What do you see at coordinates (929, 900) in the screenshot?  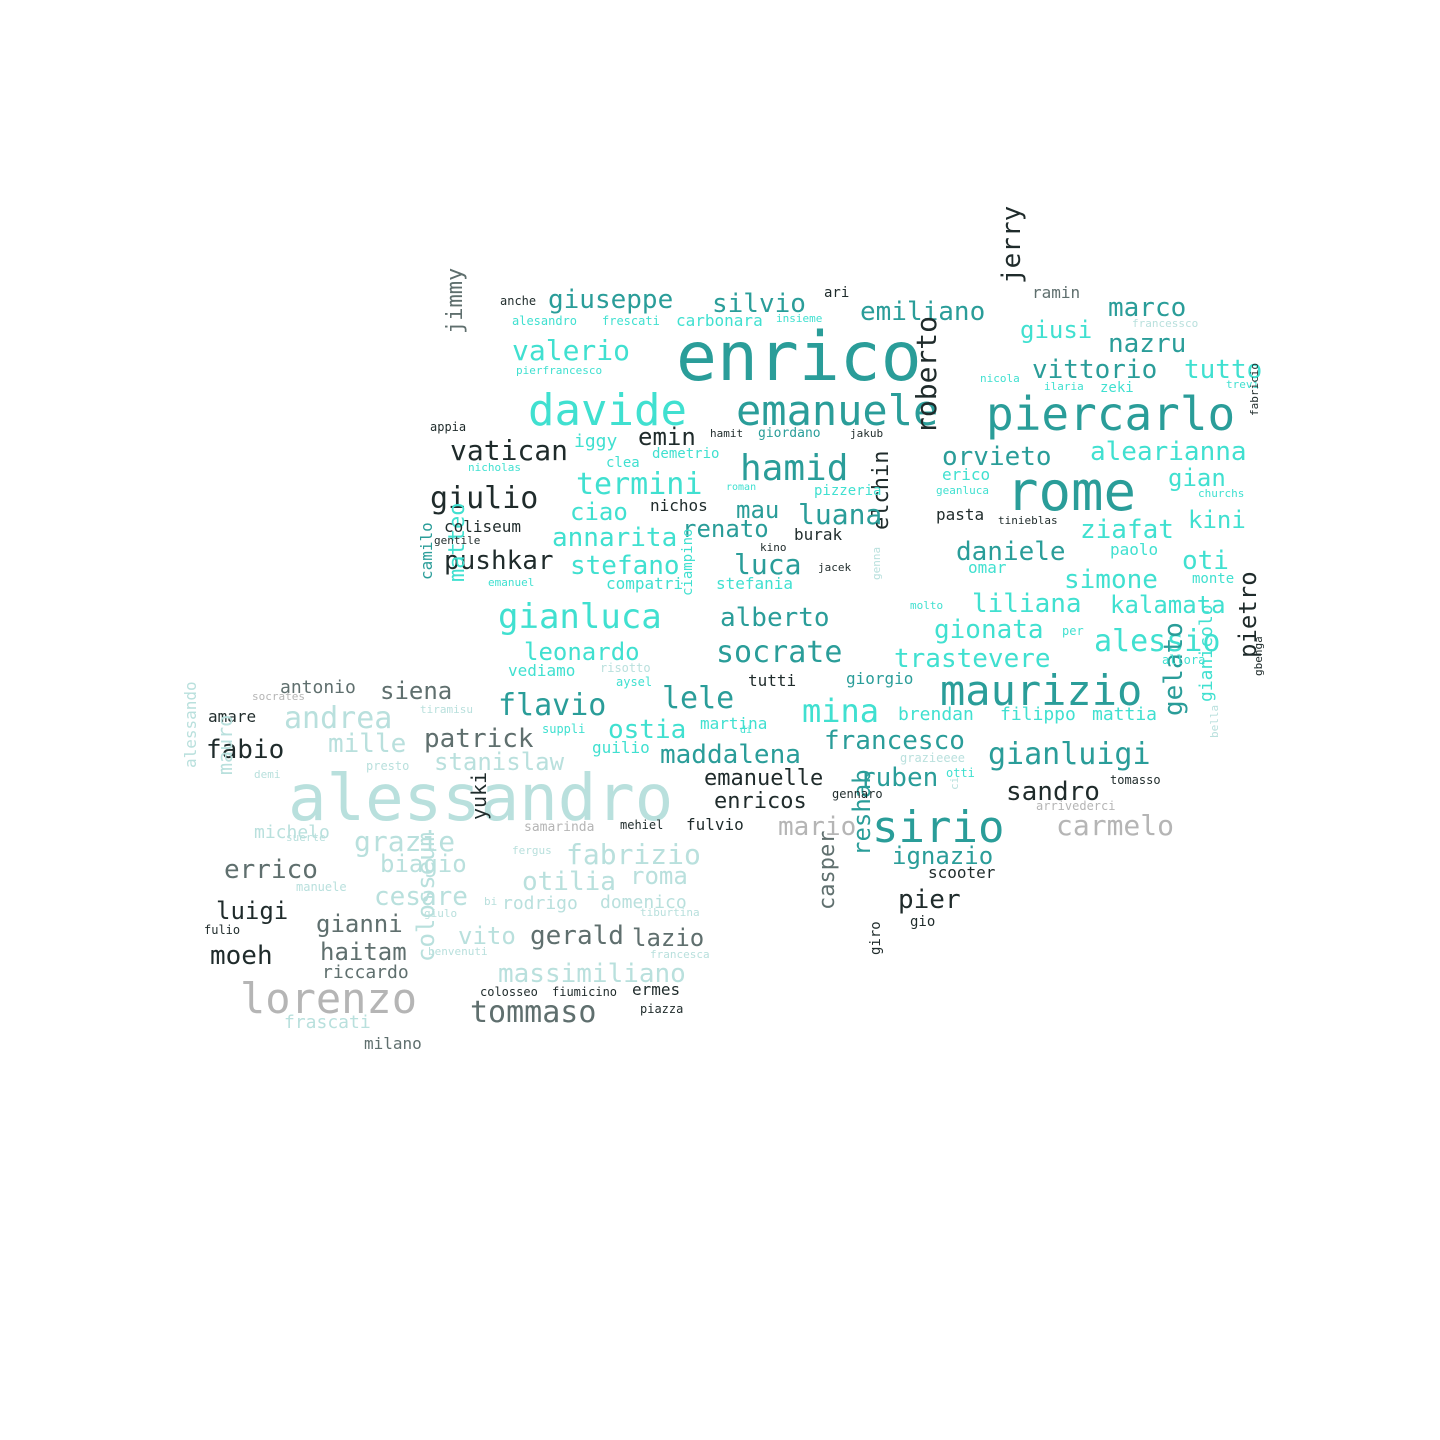 I see `word-pier: pier` at bounding box center [929, 900].